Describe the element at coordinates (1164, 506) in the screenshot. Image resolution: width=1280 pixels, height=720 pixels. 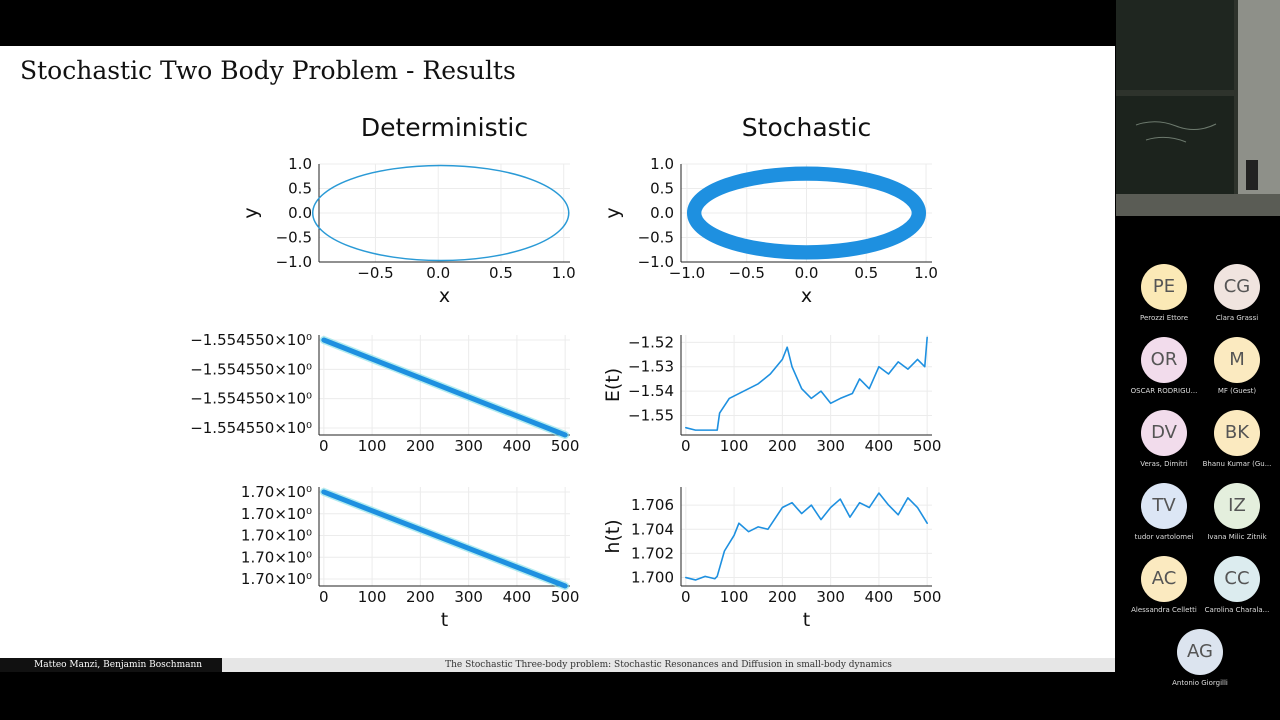
I see `participant-avatar: TV` at that location.